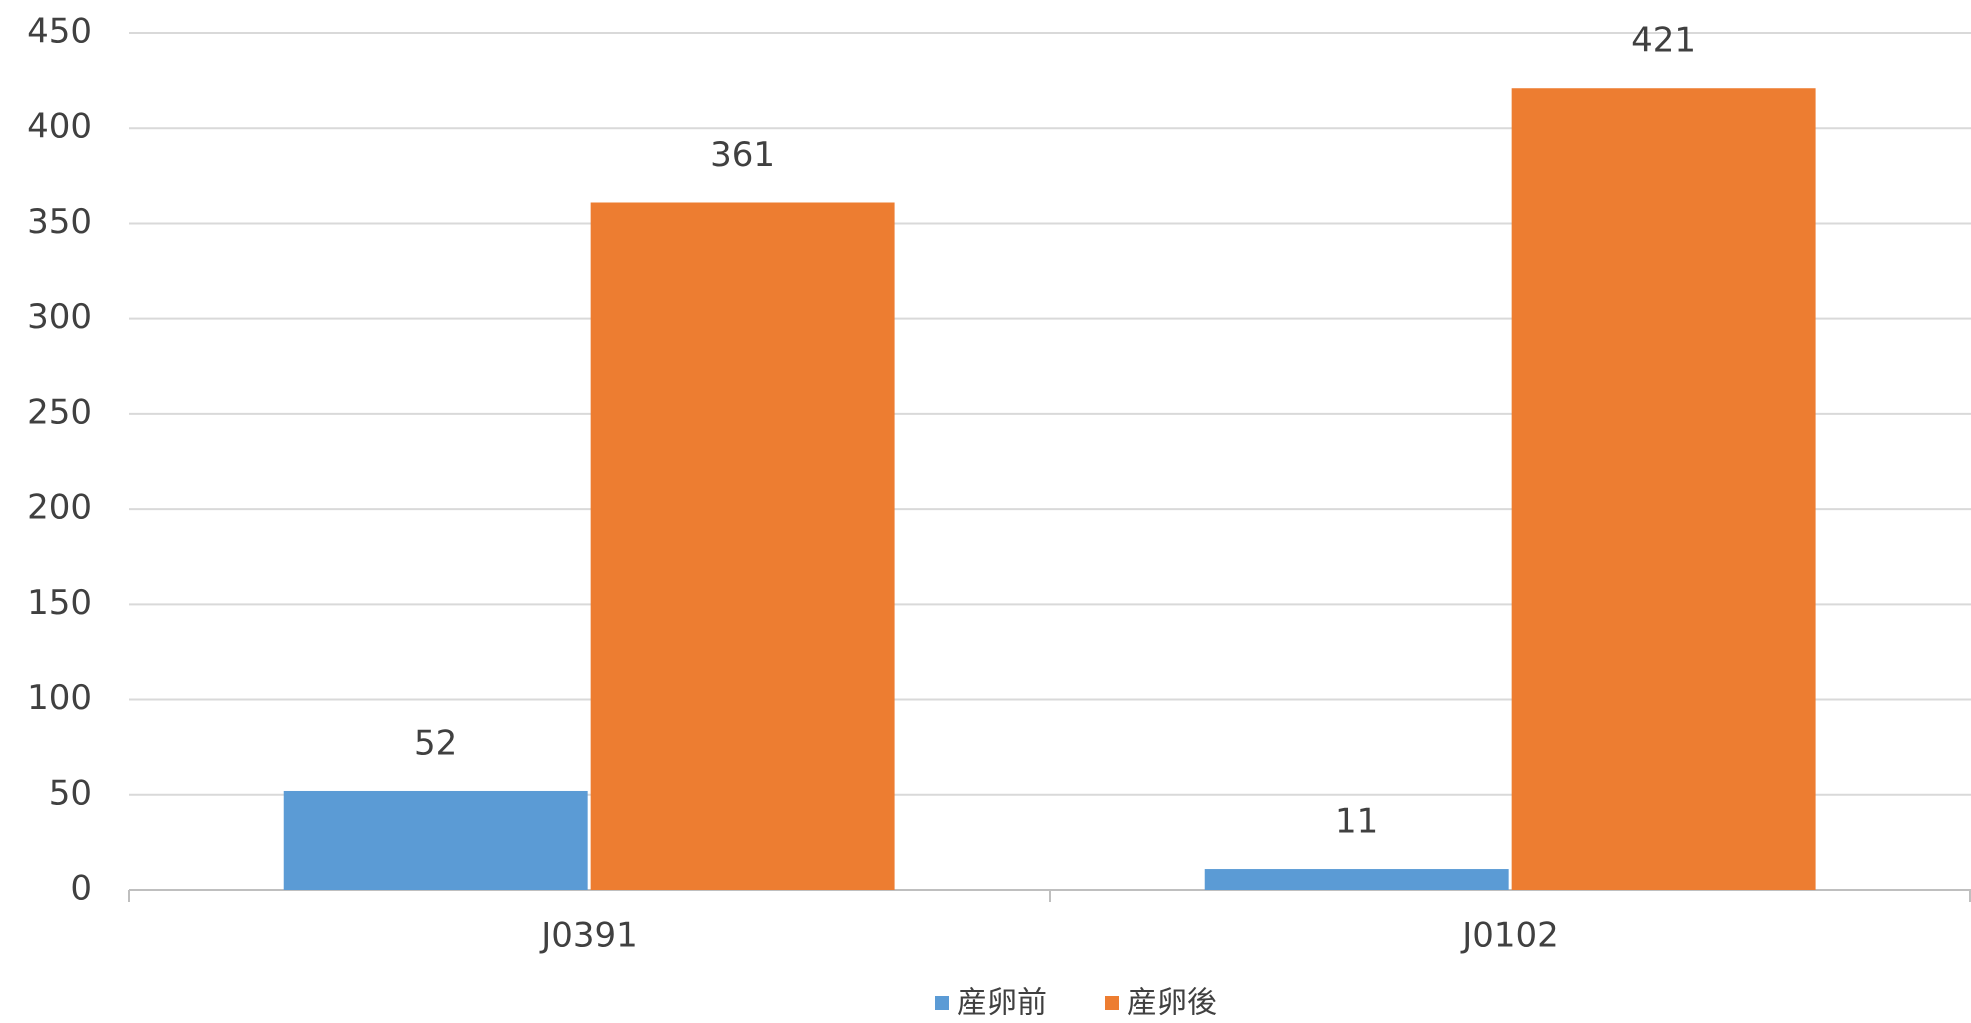  I want to click on y-tick-label: 400, so click(59, 127).